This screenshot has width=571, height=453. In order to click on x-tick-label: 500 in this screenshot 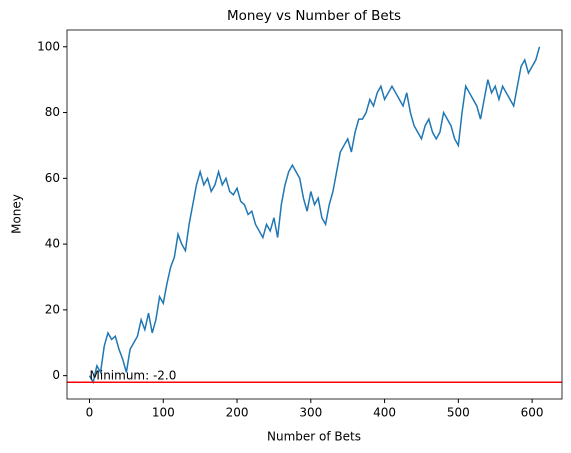, I will do `click(458, 413)`.